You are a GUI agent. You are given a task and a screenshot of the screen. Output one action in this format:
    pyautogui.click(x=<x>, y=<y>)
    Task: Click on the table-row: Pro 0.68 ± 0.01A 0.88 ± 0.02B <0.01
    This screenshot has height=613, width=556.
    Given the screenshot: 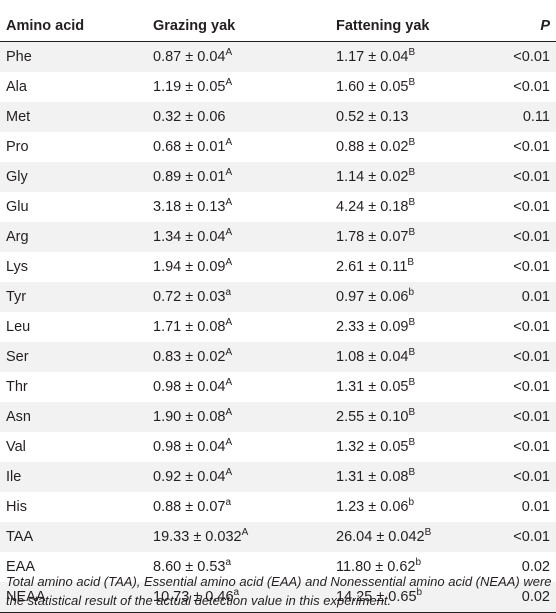 What is the action you would take?
    pyautogui.click(x=278, y=147)
    